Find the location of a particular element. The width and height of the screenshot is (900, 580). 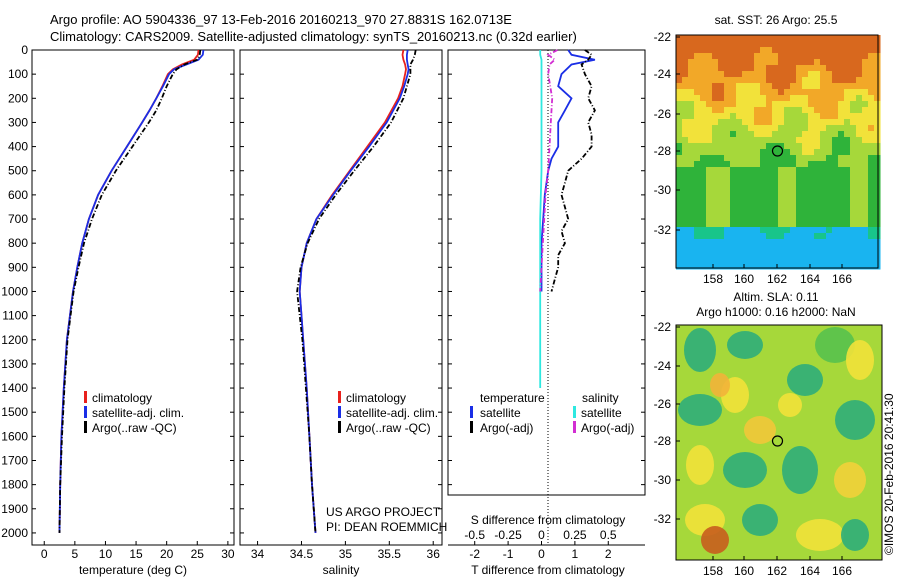

depth-tick-label: 700 is located at coordinates (18, 219).